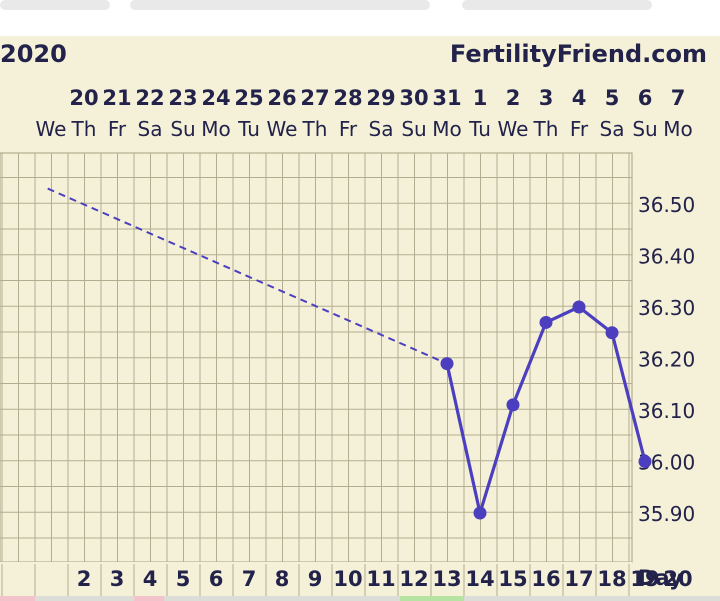 This screenshot has width=720, height=601. What do you see at coordinates (413, 98) in the screenshot?
I see `date-label: 30` at bounding box center [413, 98].